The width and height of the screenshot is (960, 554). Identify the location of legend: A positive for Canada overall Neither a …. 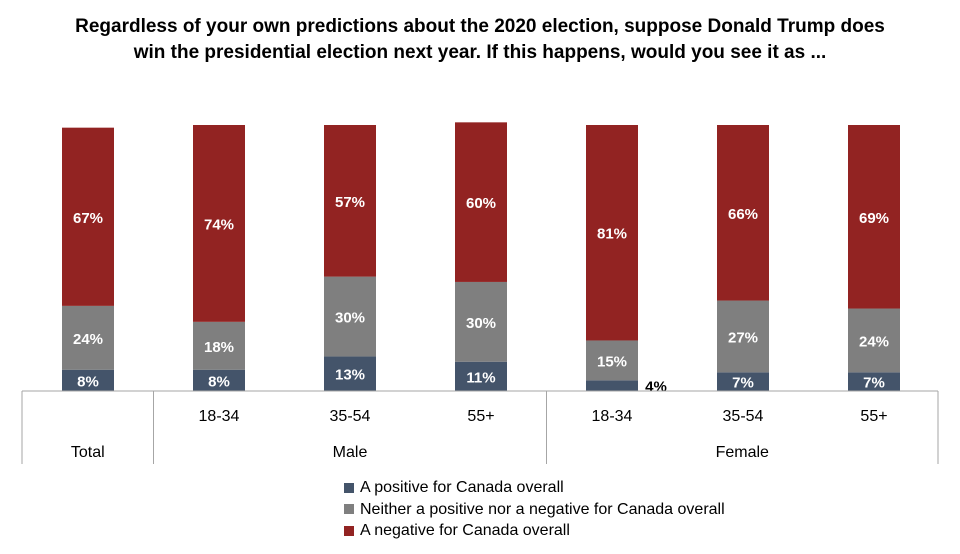
(534, 509).